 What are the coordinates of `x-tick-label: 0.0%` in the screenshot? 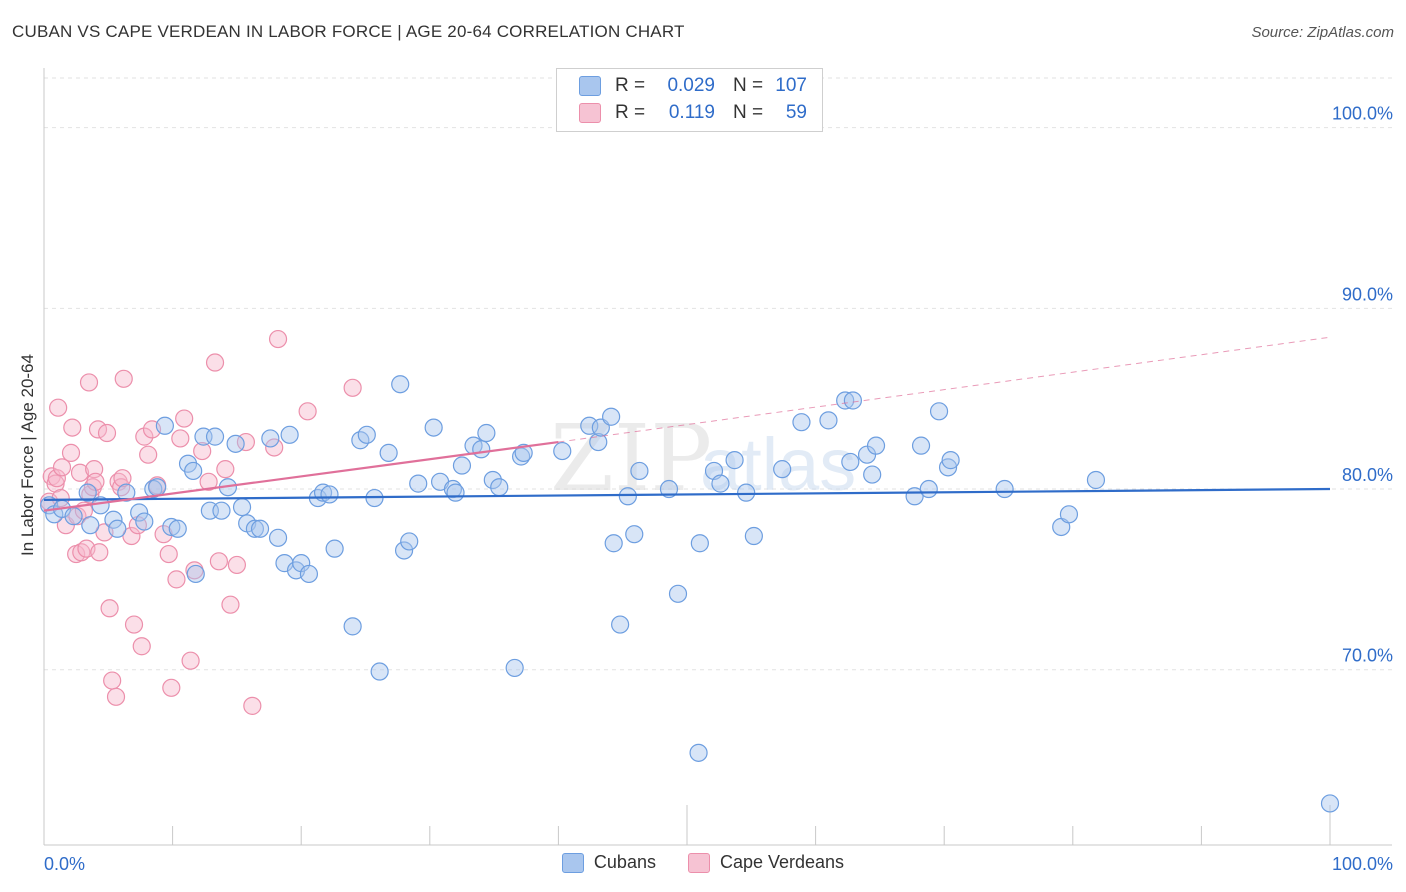 It's located at (64, 864).